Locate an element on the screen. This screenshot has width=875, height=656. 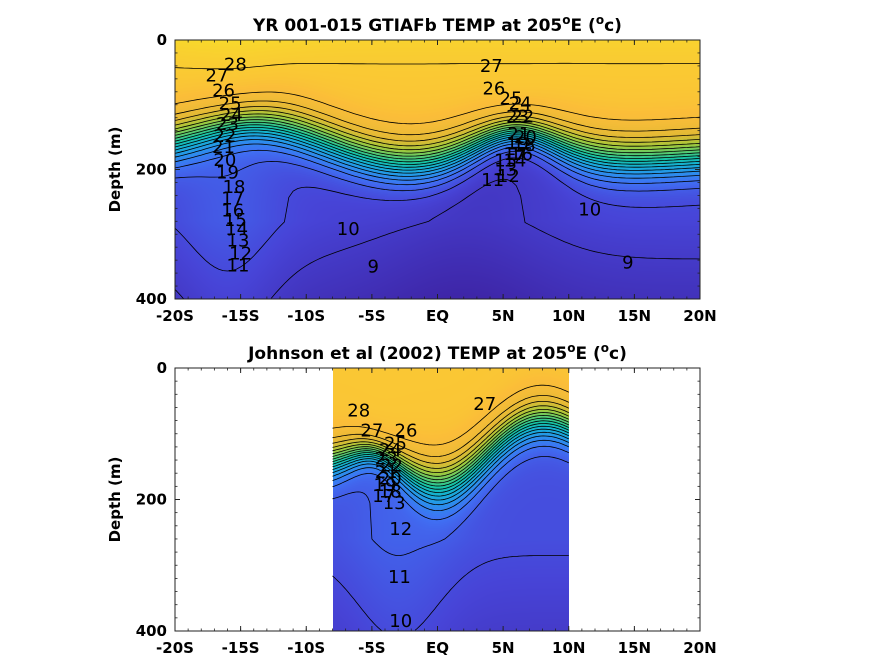
chart-title: YR 001-015 GTIAFb TEMP at 205oE (oc) is located at coordinates (437, 24).